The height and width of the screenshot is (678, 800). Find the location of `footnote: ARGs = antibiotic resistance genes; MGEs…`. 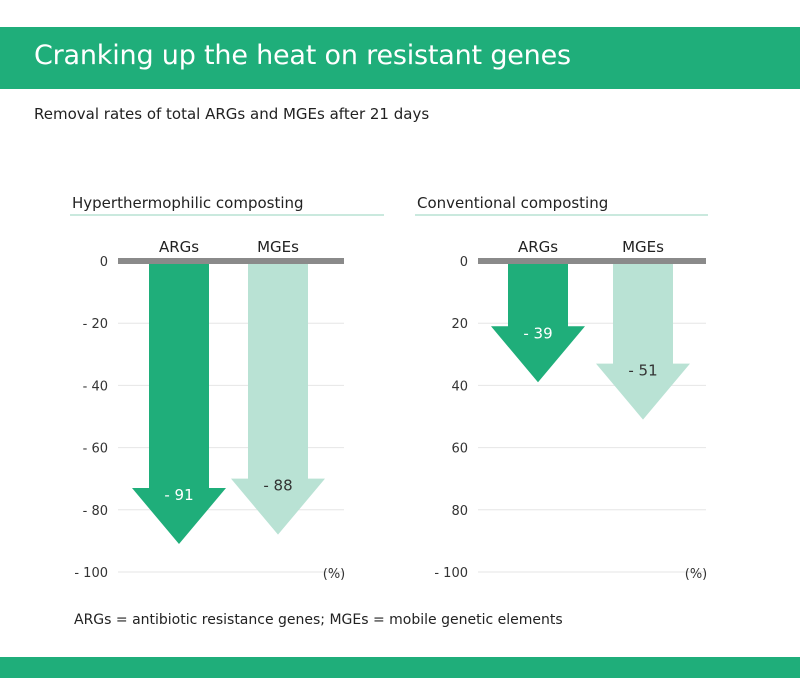

footnote: ARGs = antibiotic resistance genes; MGEs… is located at coordinates (318, 620).